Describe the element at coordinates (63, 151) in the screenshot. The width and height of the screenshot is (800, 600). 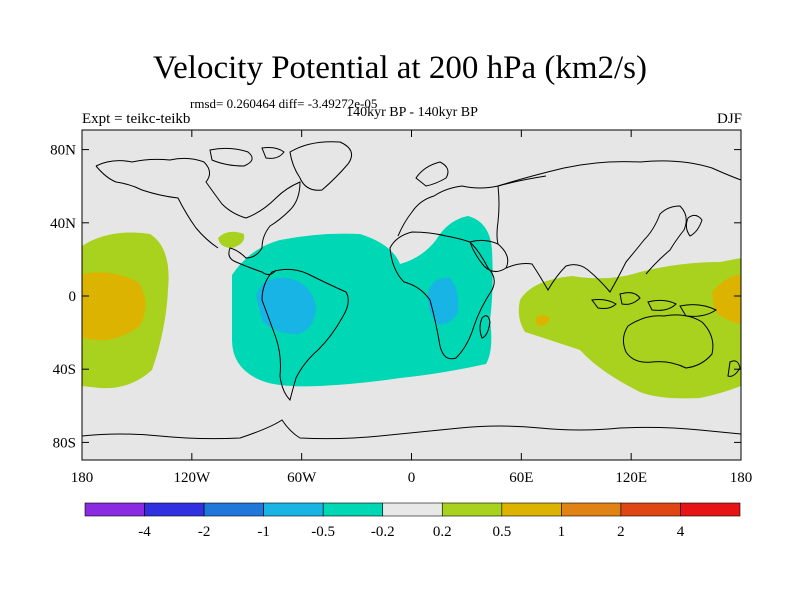
I see `lat-tick-label: 80N` at that location.